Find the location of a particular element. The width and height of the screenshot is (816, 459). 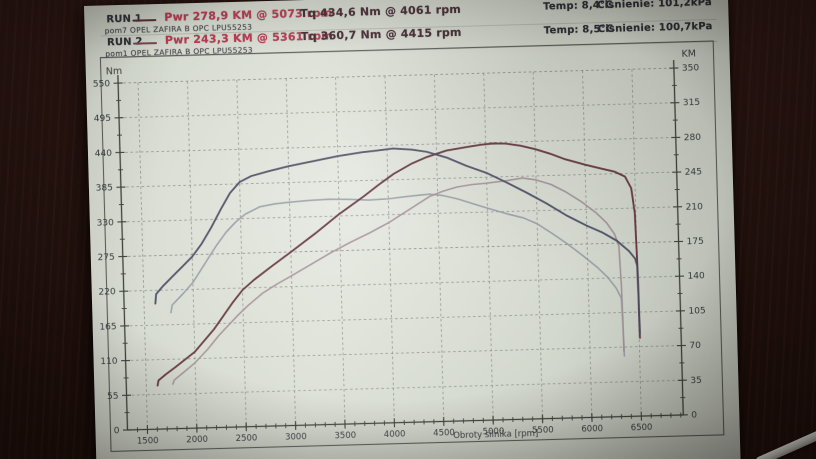

left-tick-label: 275 is located at coordinates (106, 258).